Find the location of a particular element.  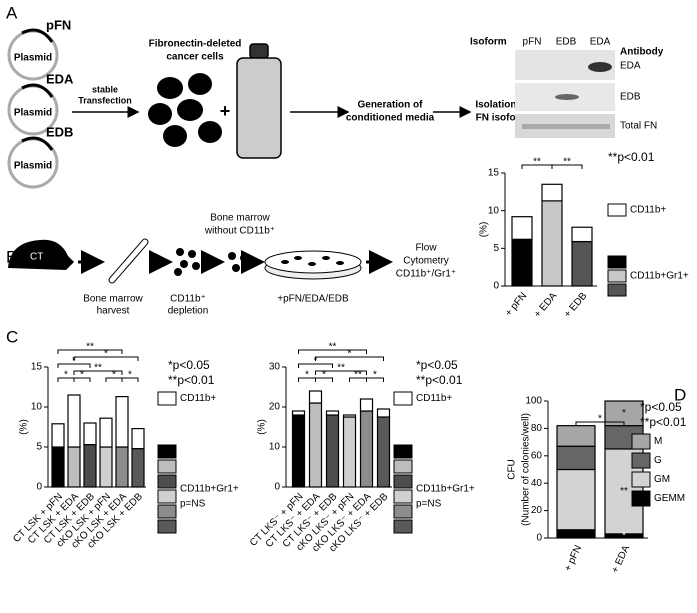

x-tick-label: + EDB is located at coordinates (575, 305).